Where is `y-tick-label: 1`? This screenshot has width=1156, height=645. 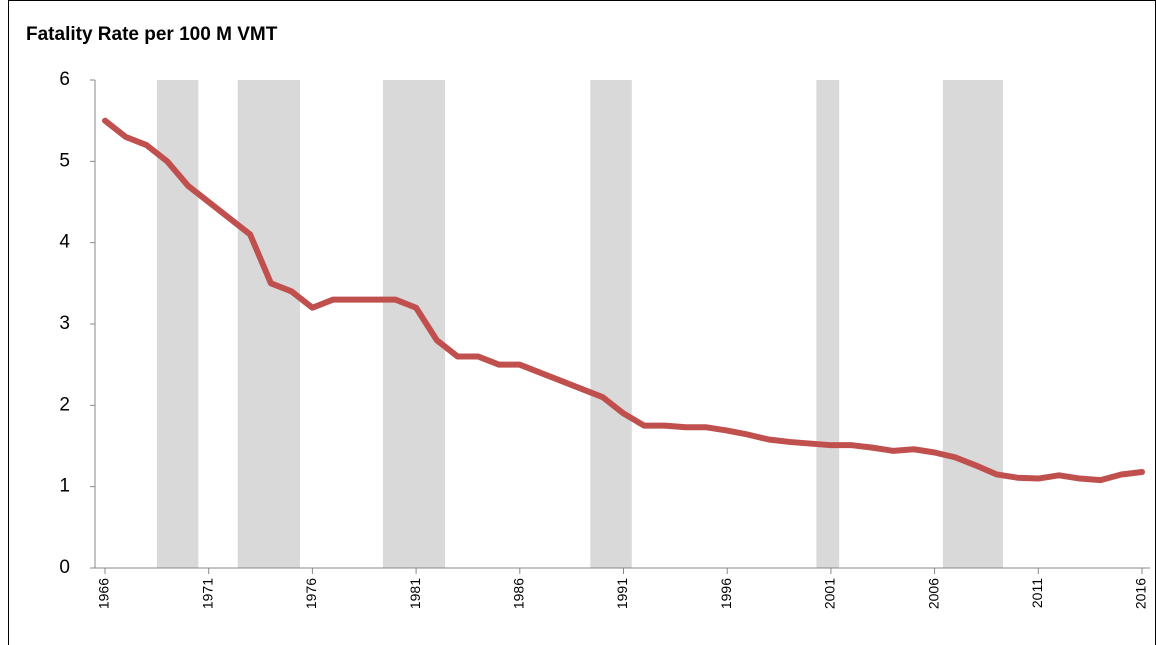 y-tick-label: 1 is located at coordinates (64, 486).